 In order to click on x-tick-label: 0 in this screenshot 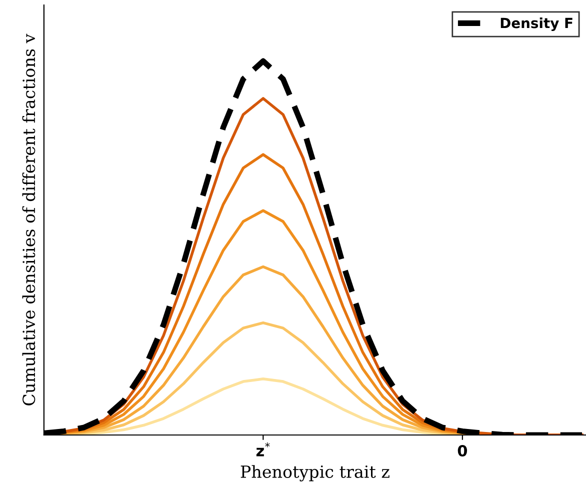, I will do `click(463, 450)`.